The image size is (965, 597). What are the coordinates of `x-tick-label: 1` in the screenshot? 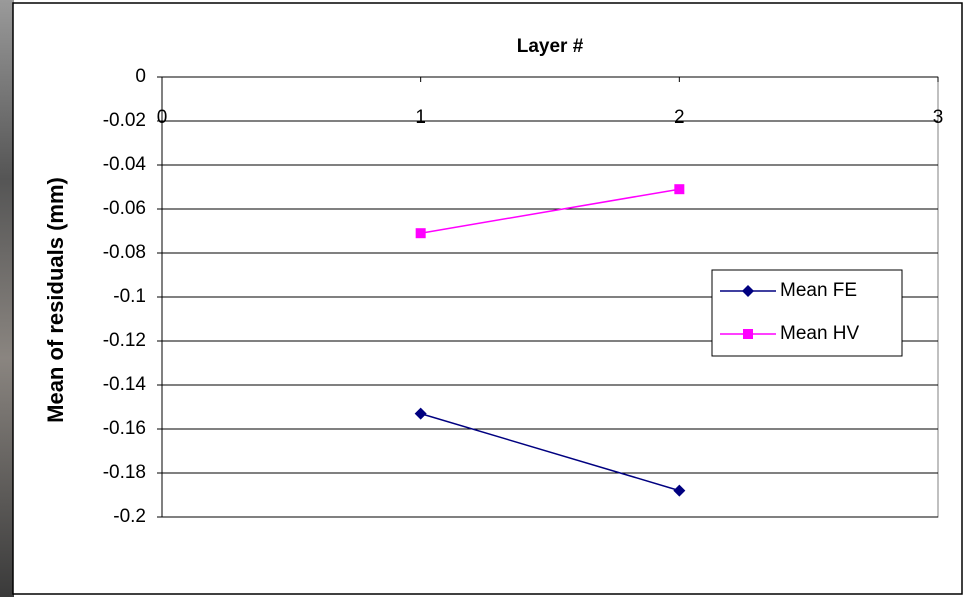 It's located at (420, 117).